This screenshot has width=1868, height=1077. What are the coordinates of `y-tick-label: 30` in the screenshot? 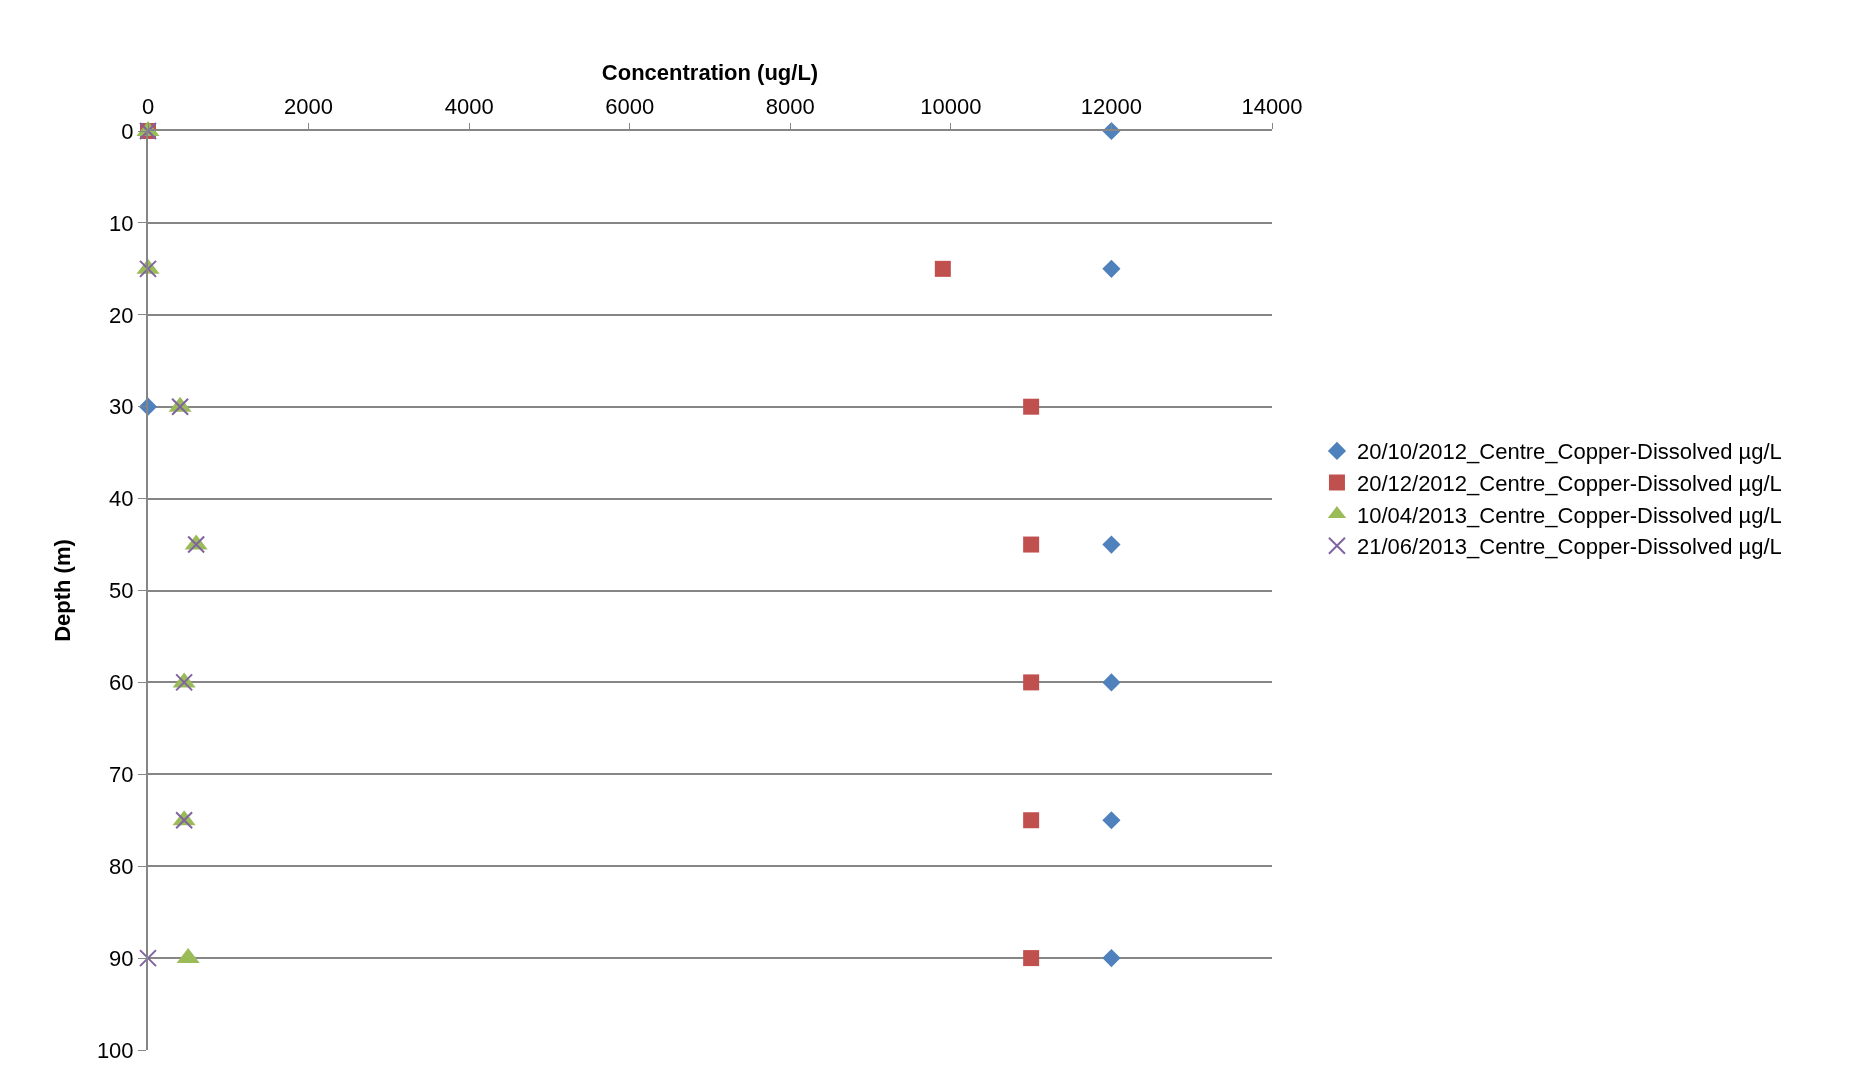 It's located at (121, 407).